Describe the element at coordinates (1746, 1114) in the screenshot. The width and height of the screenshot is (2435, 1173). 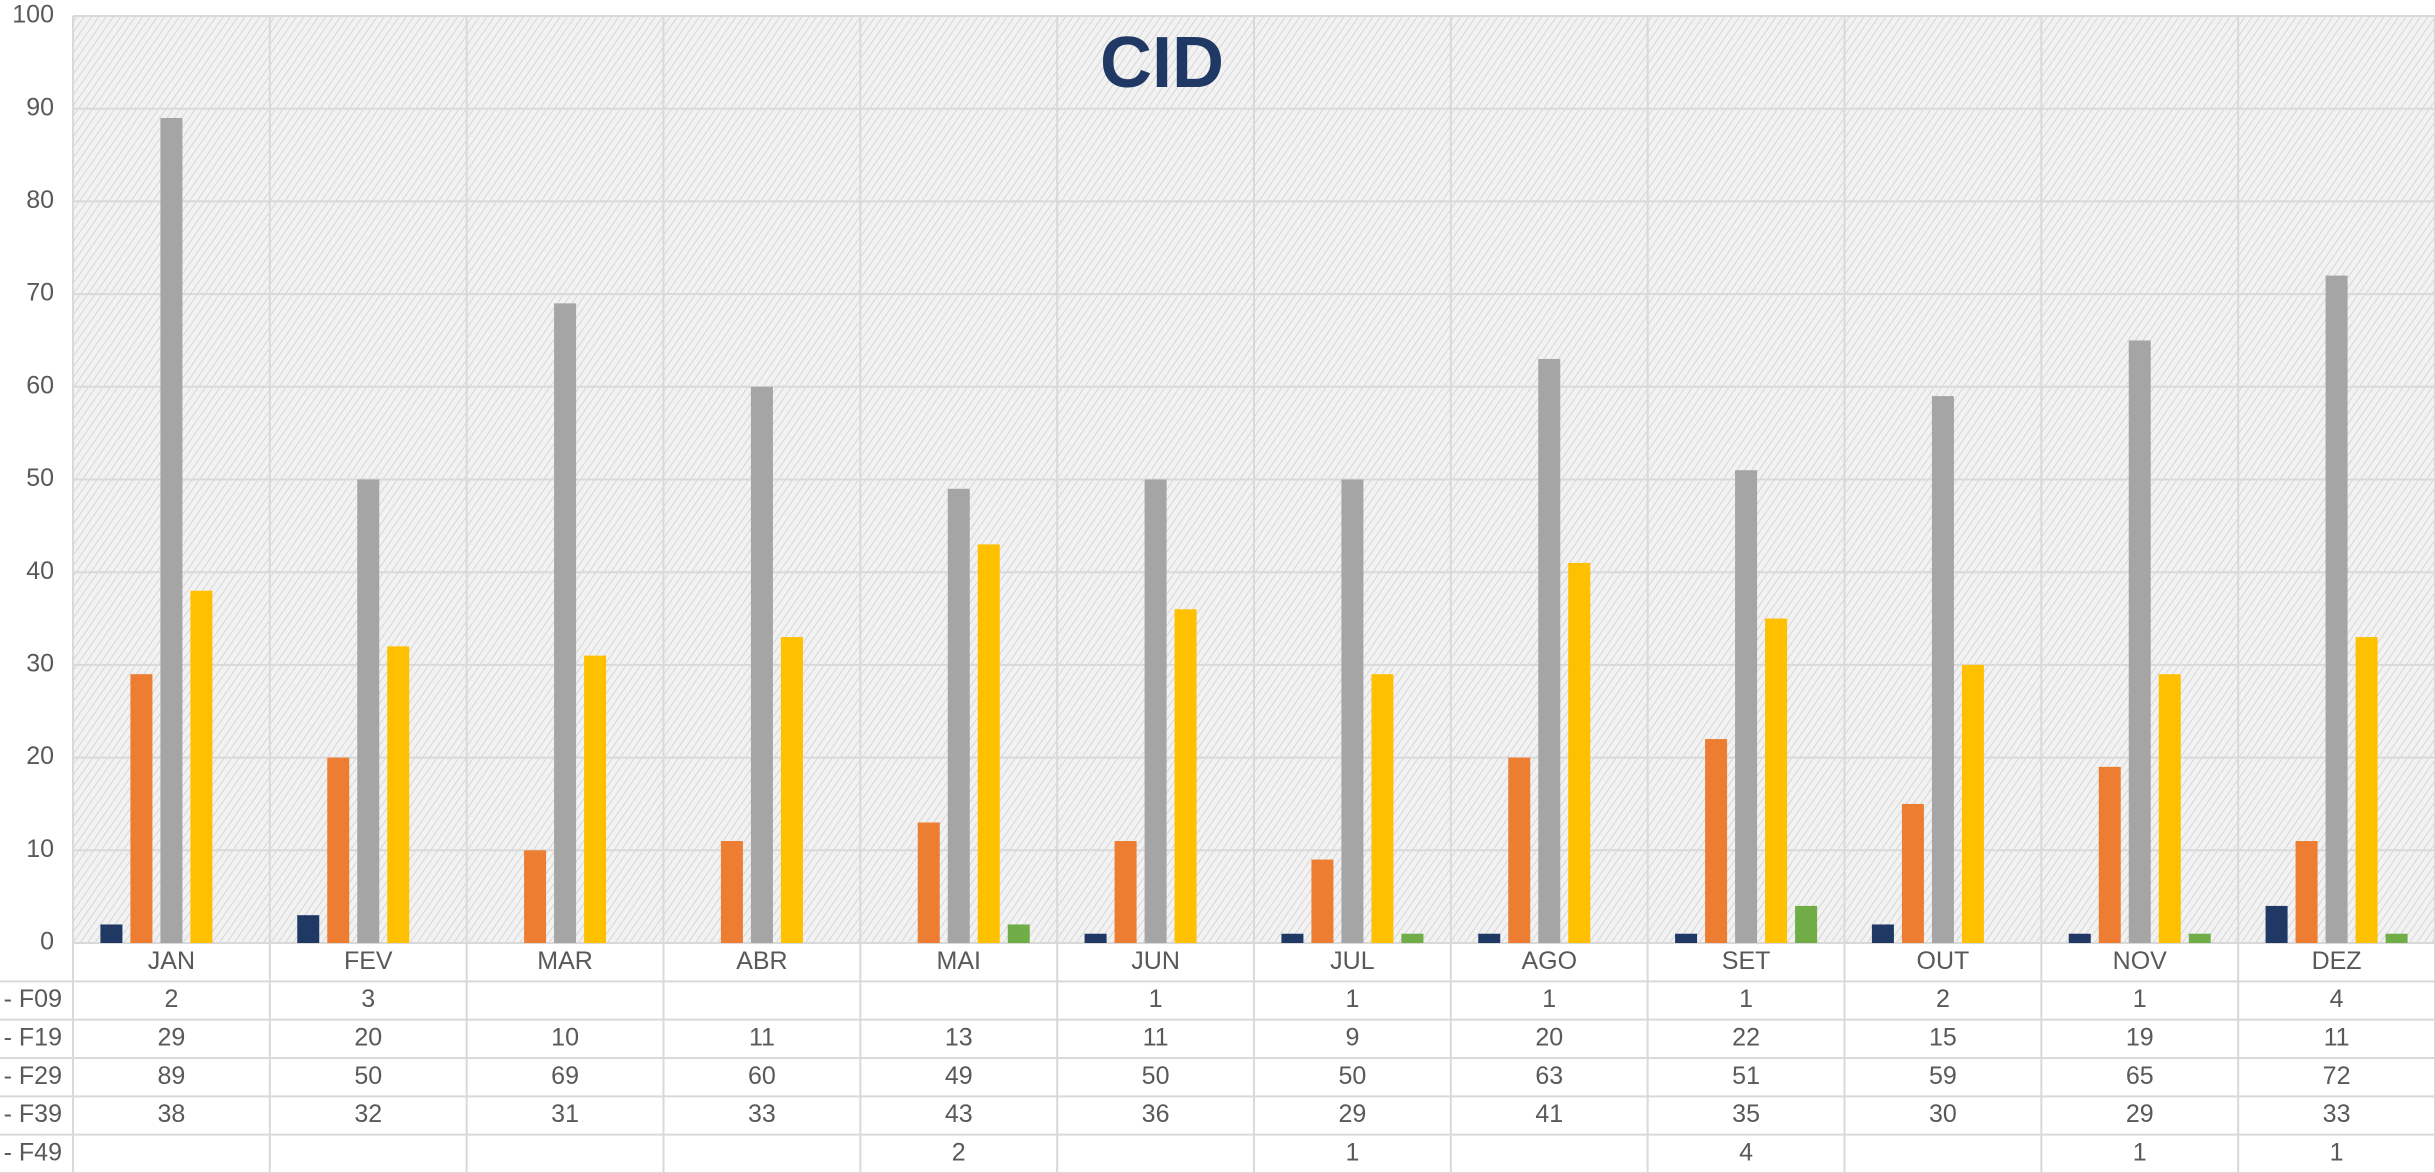
I see `table-cell: 35` at that location.